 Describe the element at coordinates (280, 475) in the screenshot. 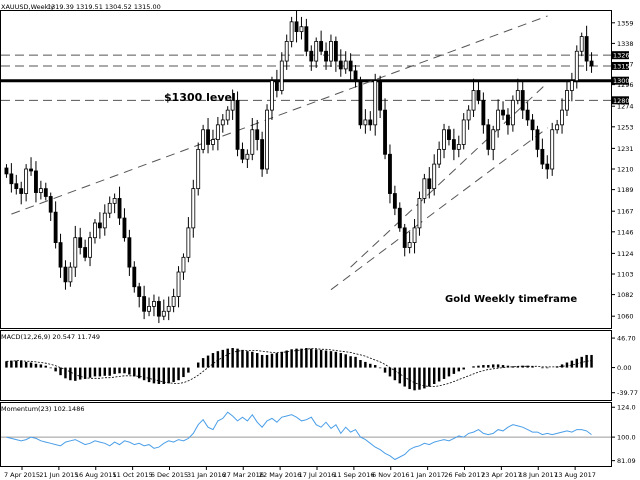

I see `time-tick-label: 22 May 2016` at that location.